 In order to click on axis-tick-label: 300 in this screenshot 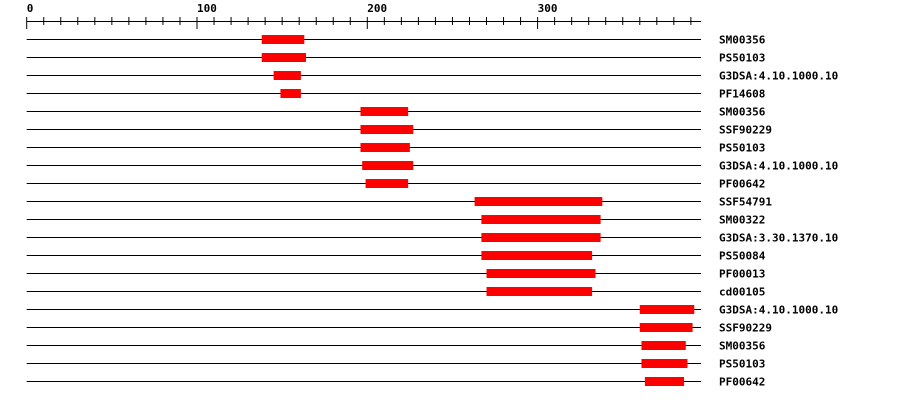, I will do `click(548, 8)`.